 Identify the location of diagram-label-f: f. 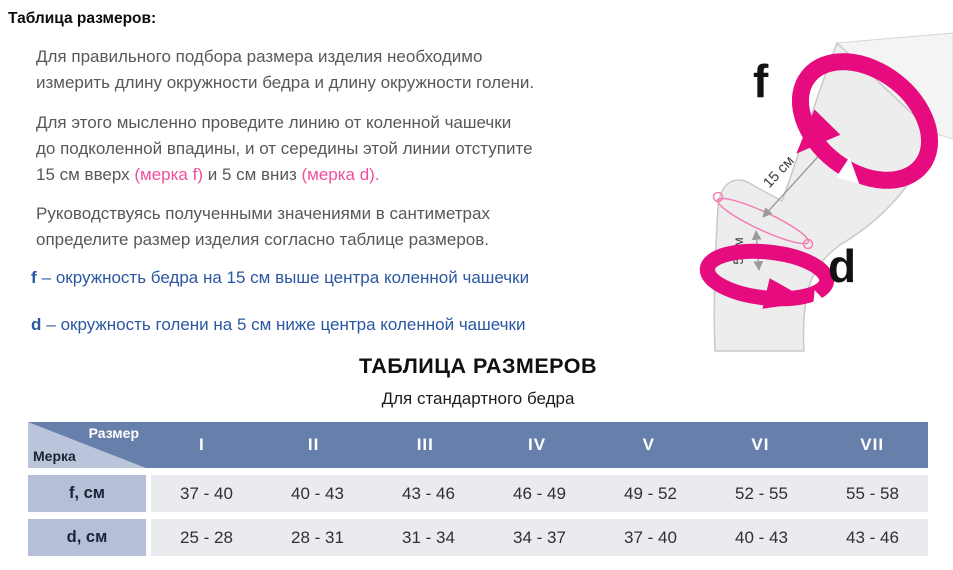
(761, 81).